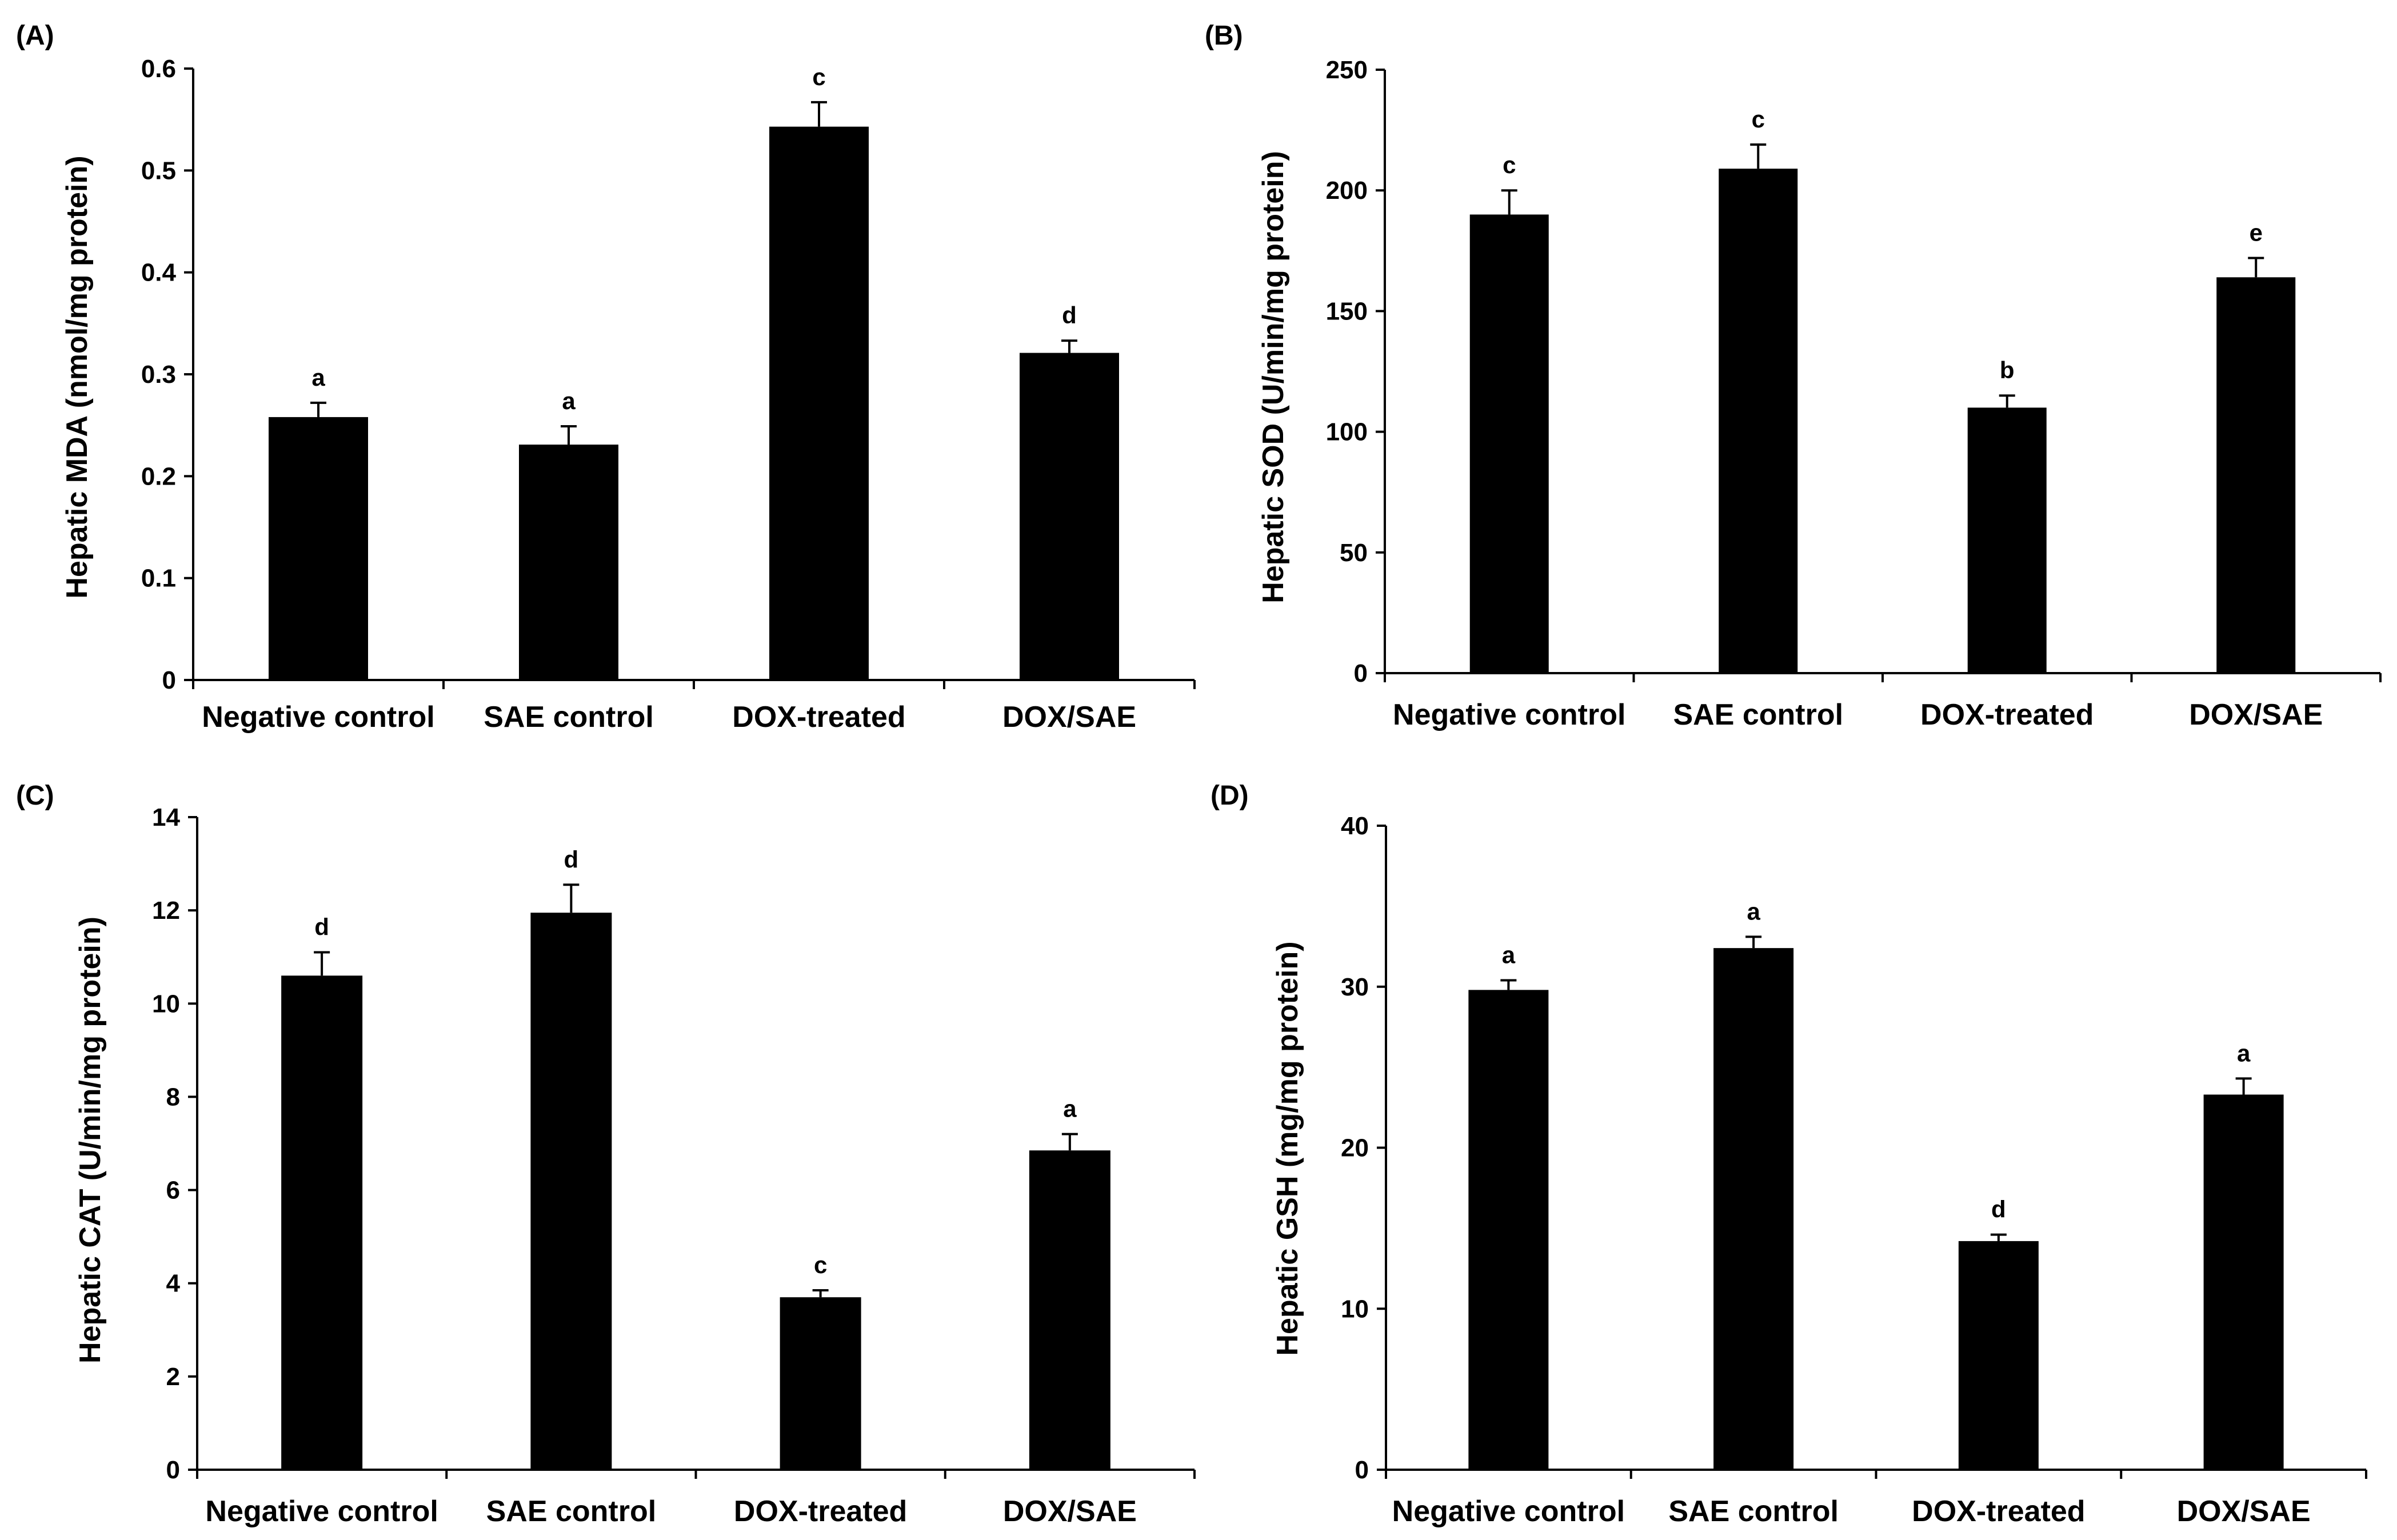 The width and height of the screenshot is (2397, 1540). Describe the element at coordinates (166, 911) in the screenshot. I see `panel-c-y-tick-label: 12` at that location.